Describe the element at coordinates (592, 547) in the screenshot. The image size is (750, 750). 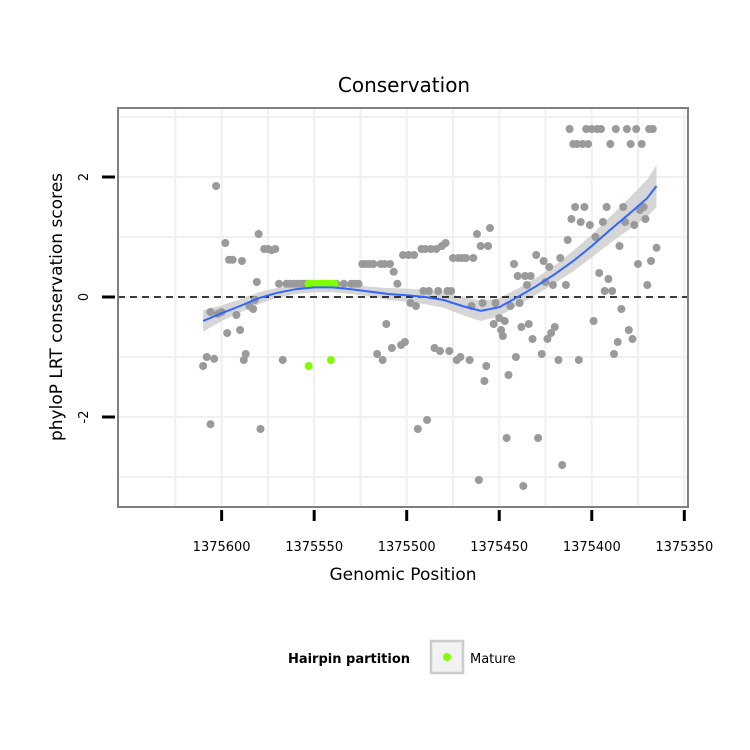
I see `x-tick-label: 1375400` at that location.